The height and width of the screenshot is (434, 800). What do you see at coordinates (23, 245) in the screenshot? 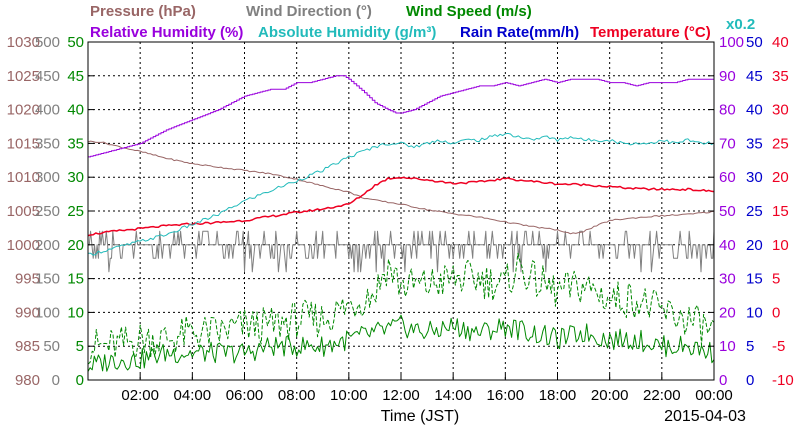
I see `y-tick-label-pressure: 1000` at bounding box center [23, 245].